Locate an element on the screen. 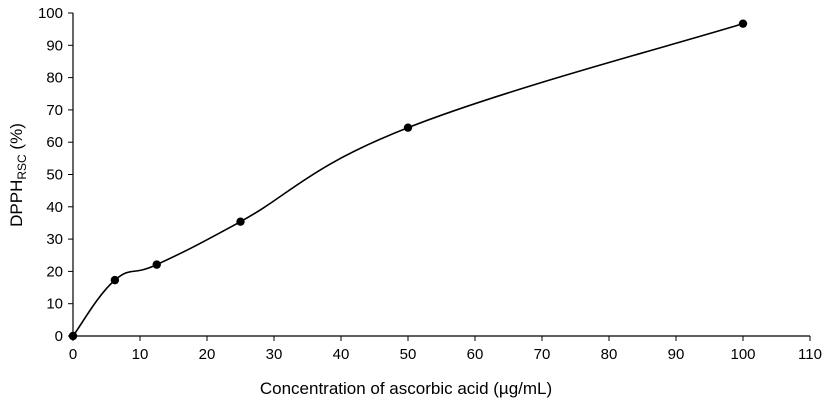 The image size is (827, 403). y-tick-label: 80 is located at coordinates (54, 78).